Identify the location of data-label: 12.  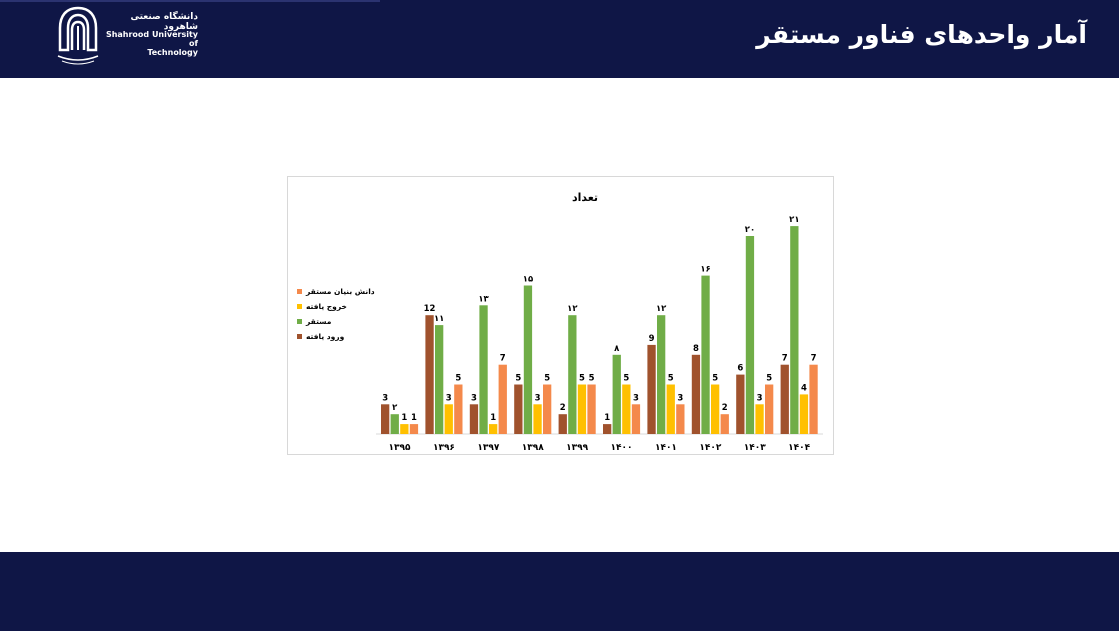
(430, 309).